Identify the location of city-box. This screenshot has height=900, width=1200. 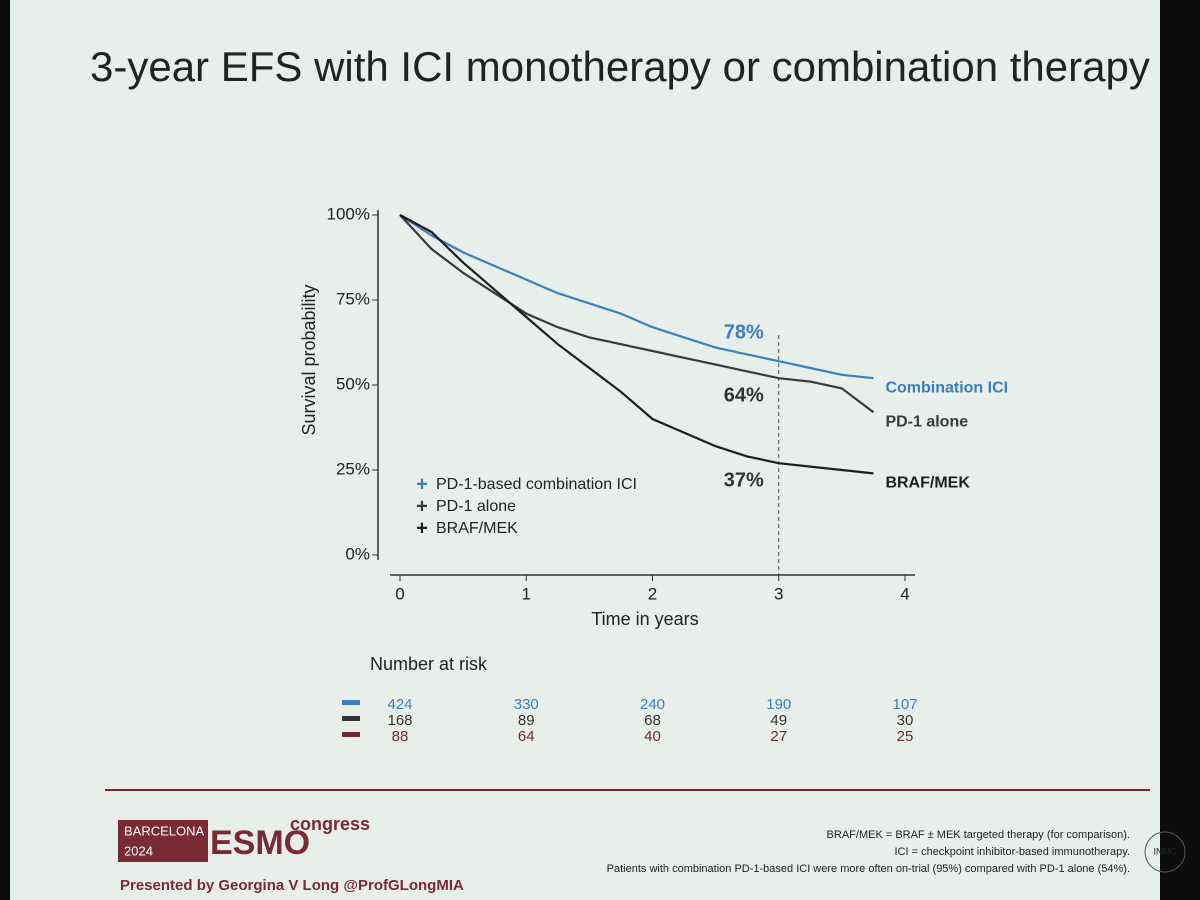
(163, 841).